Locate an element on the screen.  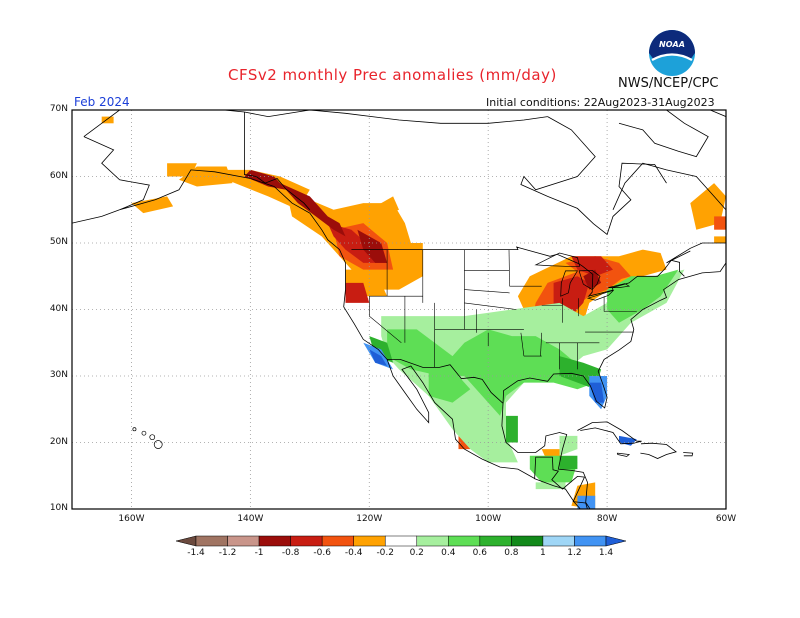
border-us-mexico is located at coordinates (445, 381).